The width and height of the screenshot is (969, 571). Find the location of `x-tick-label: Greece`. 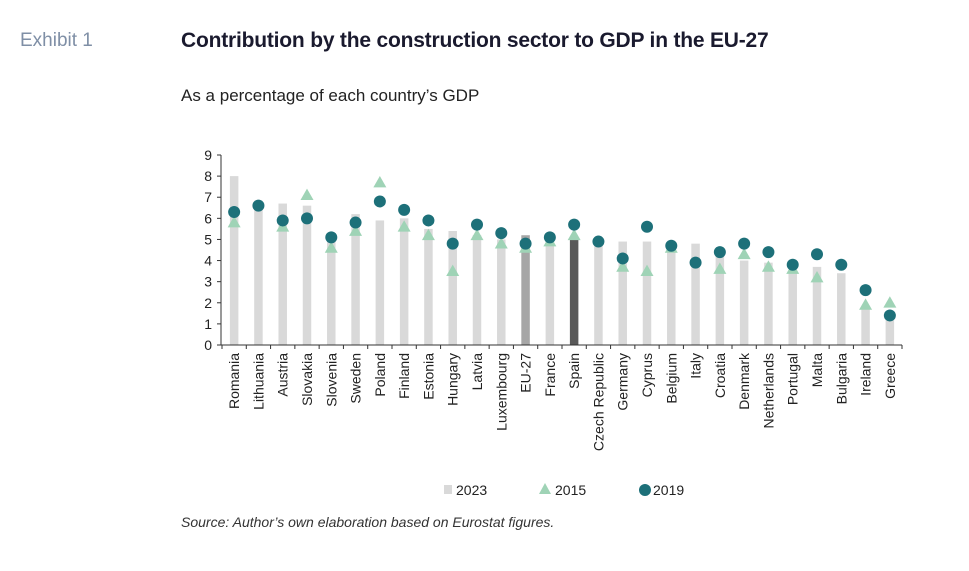

x-tick-label: Greece is located at coordinates (890, 376).